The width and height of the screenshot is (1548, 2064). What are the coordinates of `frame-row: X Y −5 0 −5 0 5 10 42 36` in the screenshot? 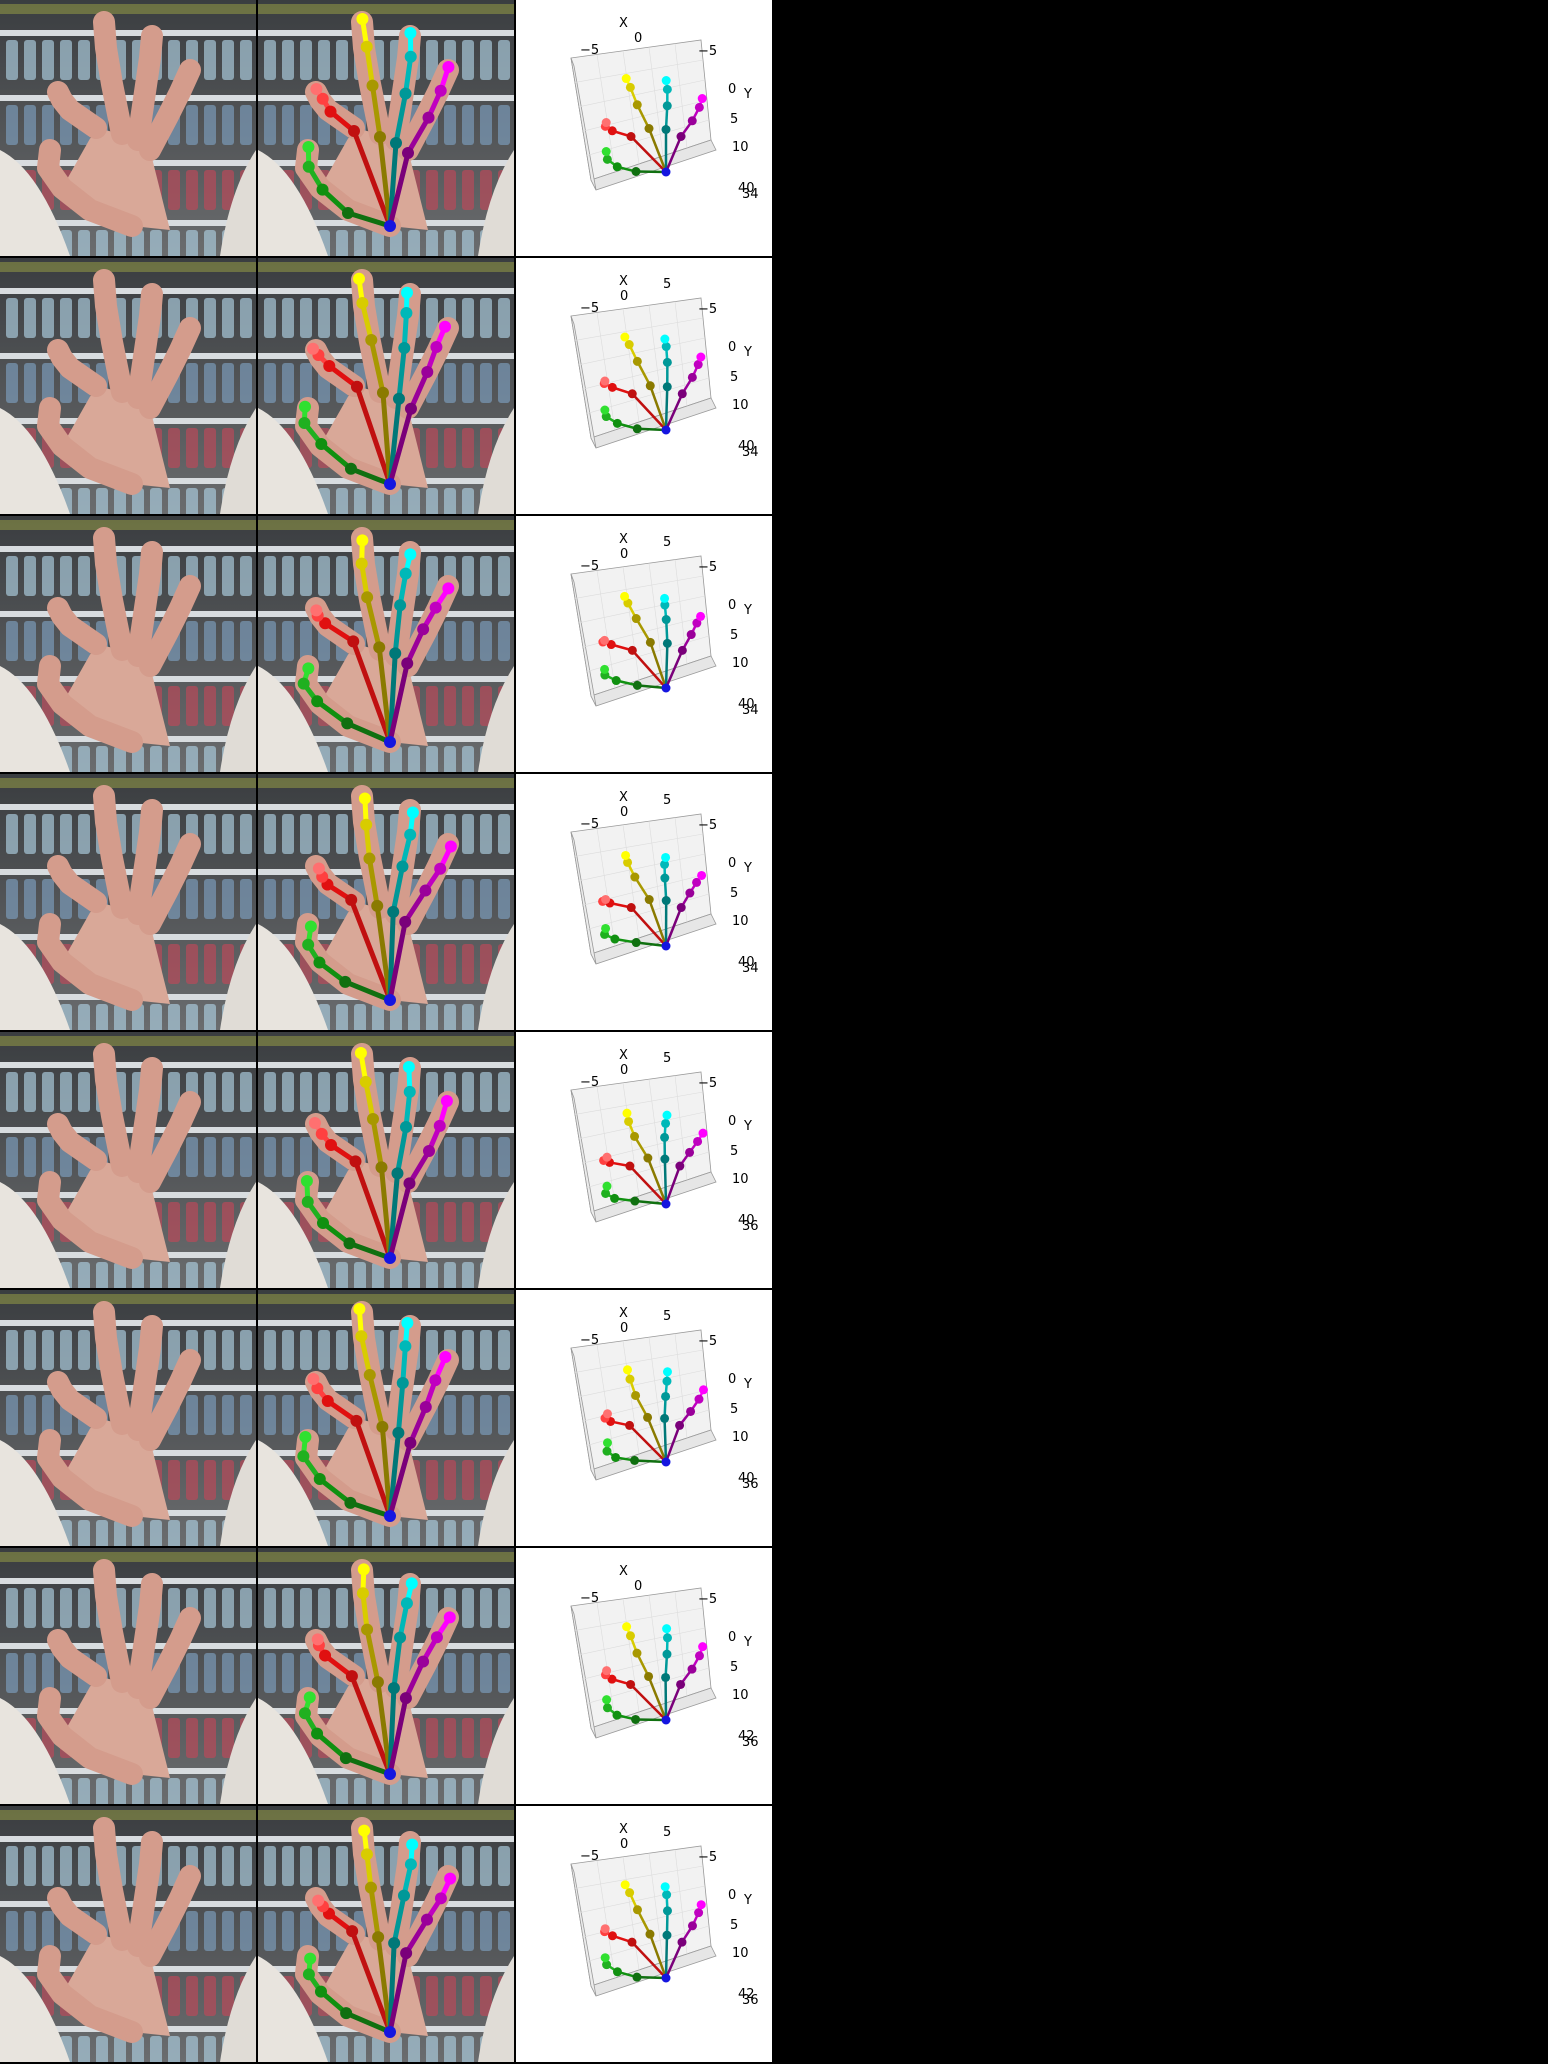 It's located at (386, 1676).